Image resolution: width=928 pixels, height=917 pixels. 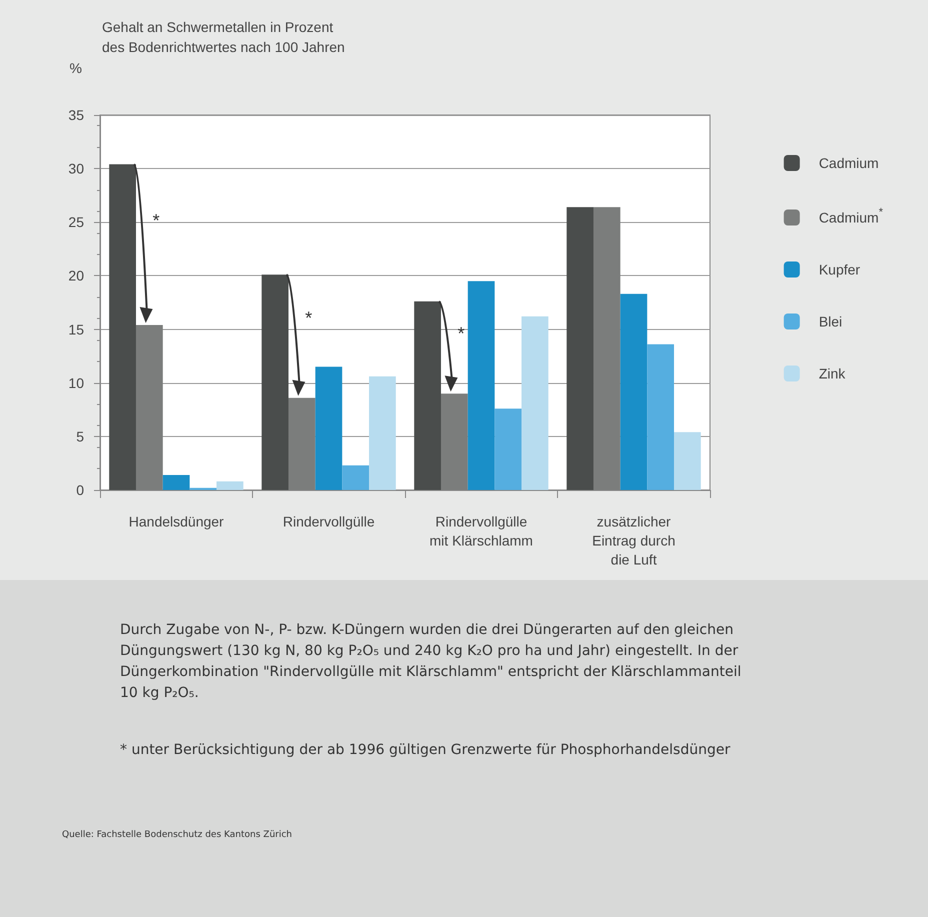 I want to click on text: * unter Berücksichtigung der ab 1996 gültigen Grenzwerte für Phosphorhandelsdünger, so click(x=426, y=750).